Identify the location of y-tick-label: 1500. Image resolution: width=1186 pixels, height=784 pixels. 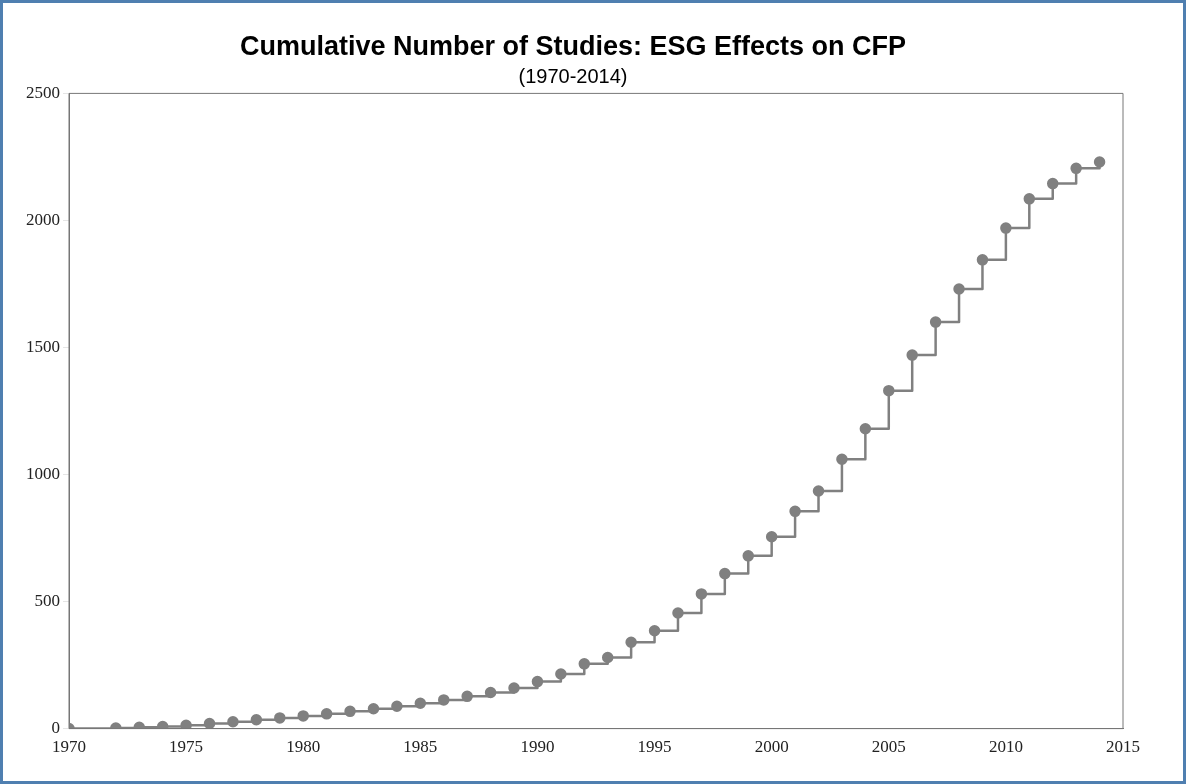
(43, 346).